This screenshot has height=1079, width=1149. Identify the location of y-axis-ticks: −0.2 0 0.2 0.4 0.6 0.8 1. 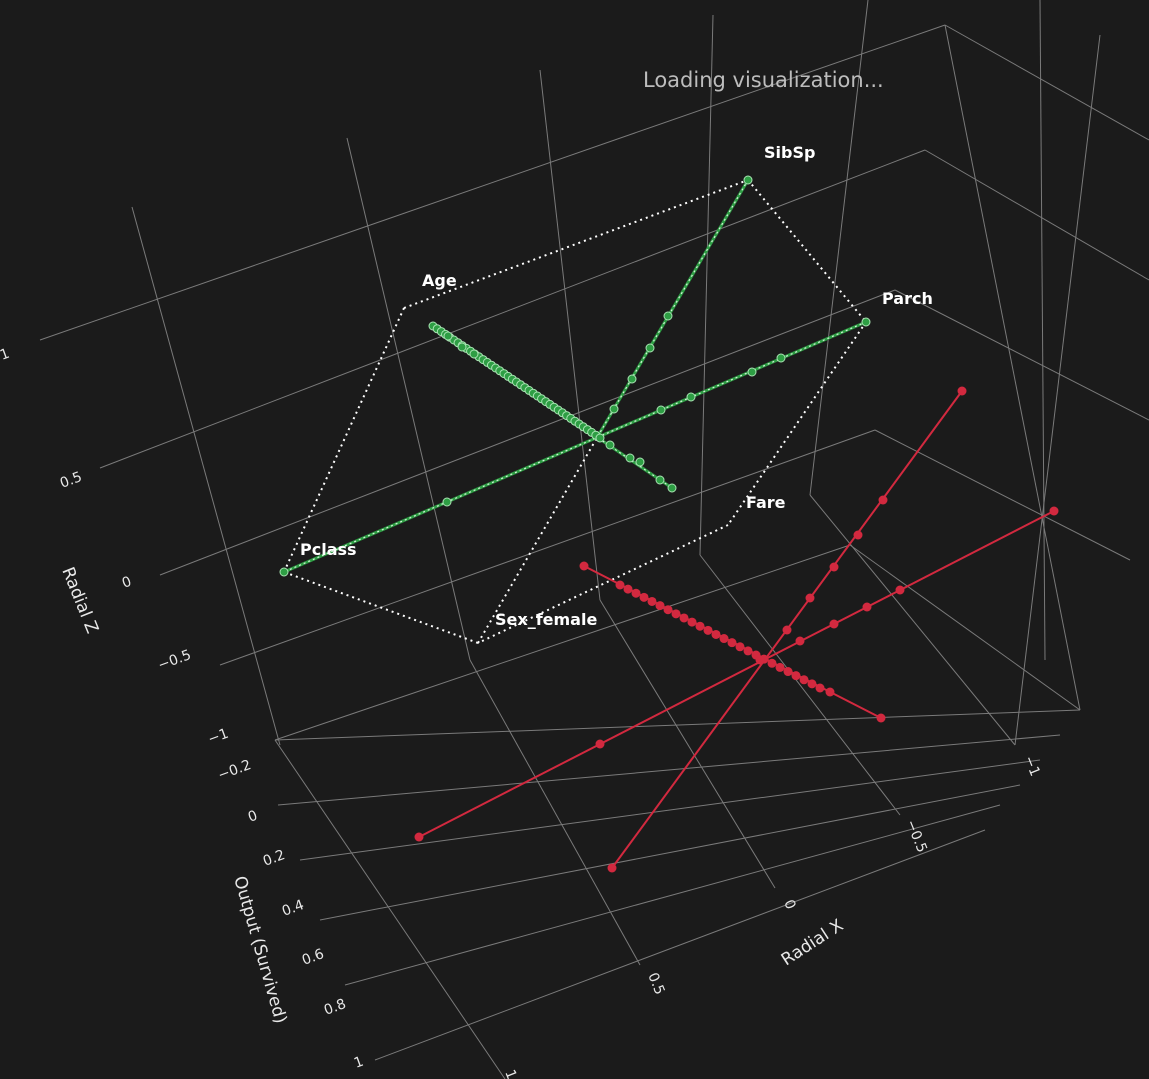
(291, 914).